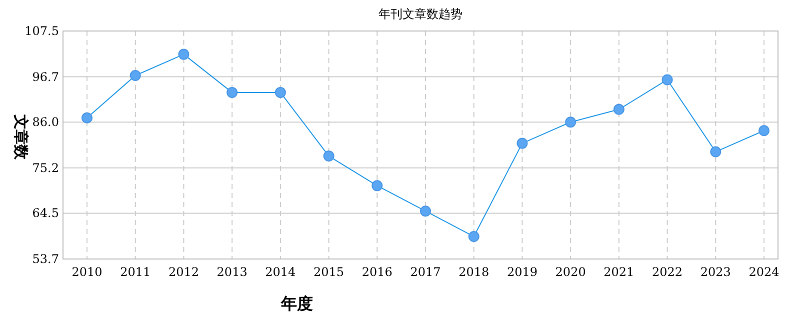  I want to click on x-tick-label: 2012, so click(183, 272).